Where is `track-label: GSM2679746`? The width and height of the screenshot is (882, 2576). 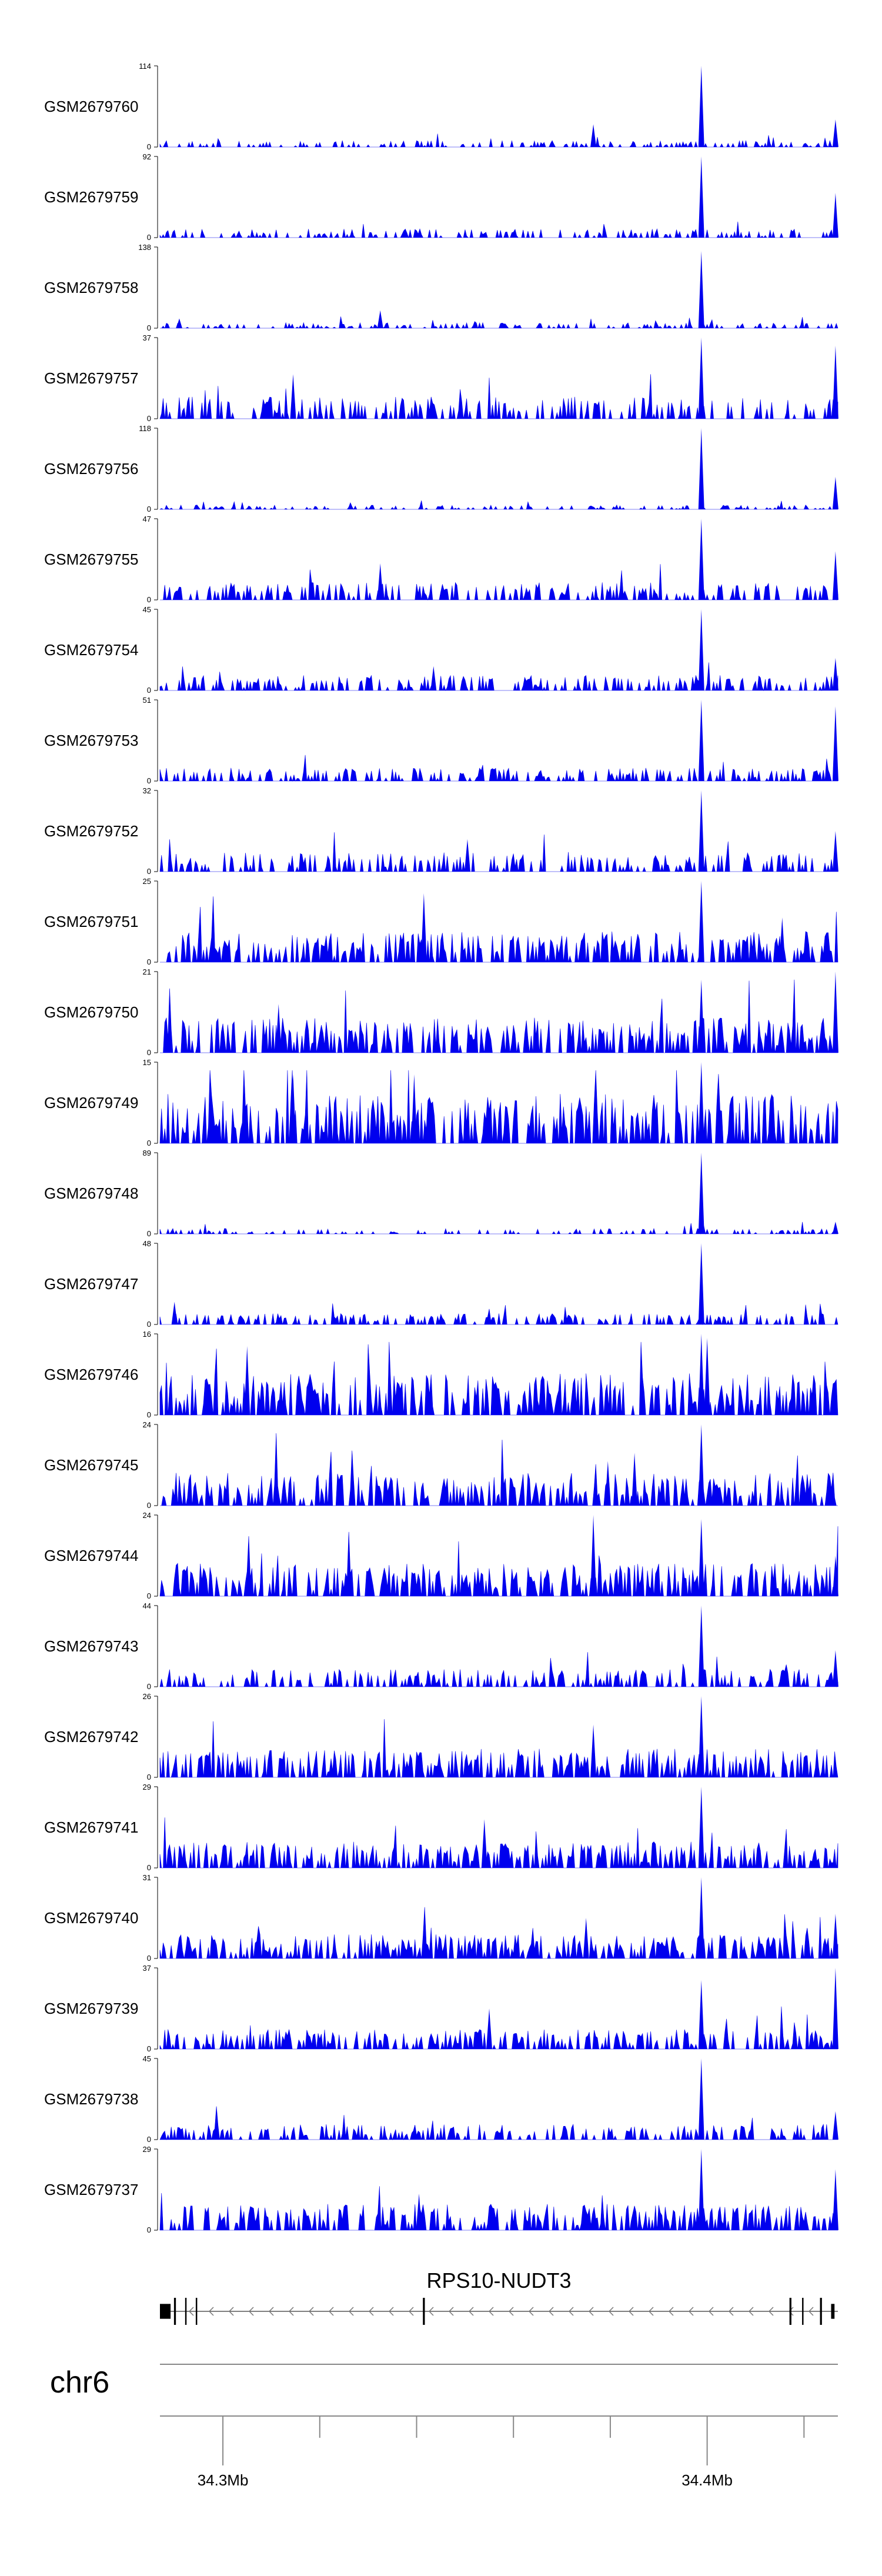 track-label: GSM2679746 is located at coordinates (91, 1374).